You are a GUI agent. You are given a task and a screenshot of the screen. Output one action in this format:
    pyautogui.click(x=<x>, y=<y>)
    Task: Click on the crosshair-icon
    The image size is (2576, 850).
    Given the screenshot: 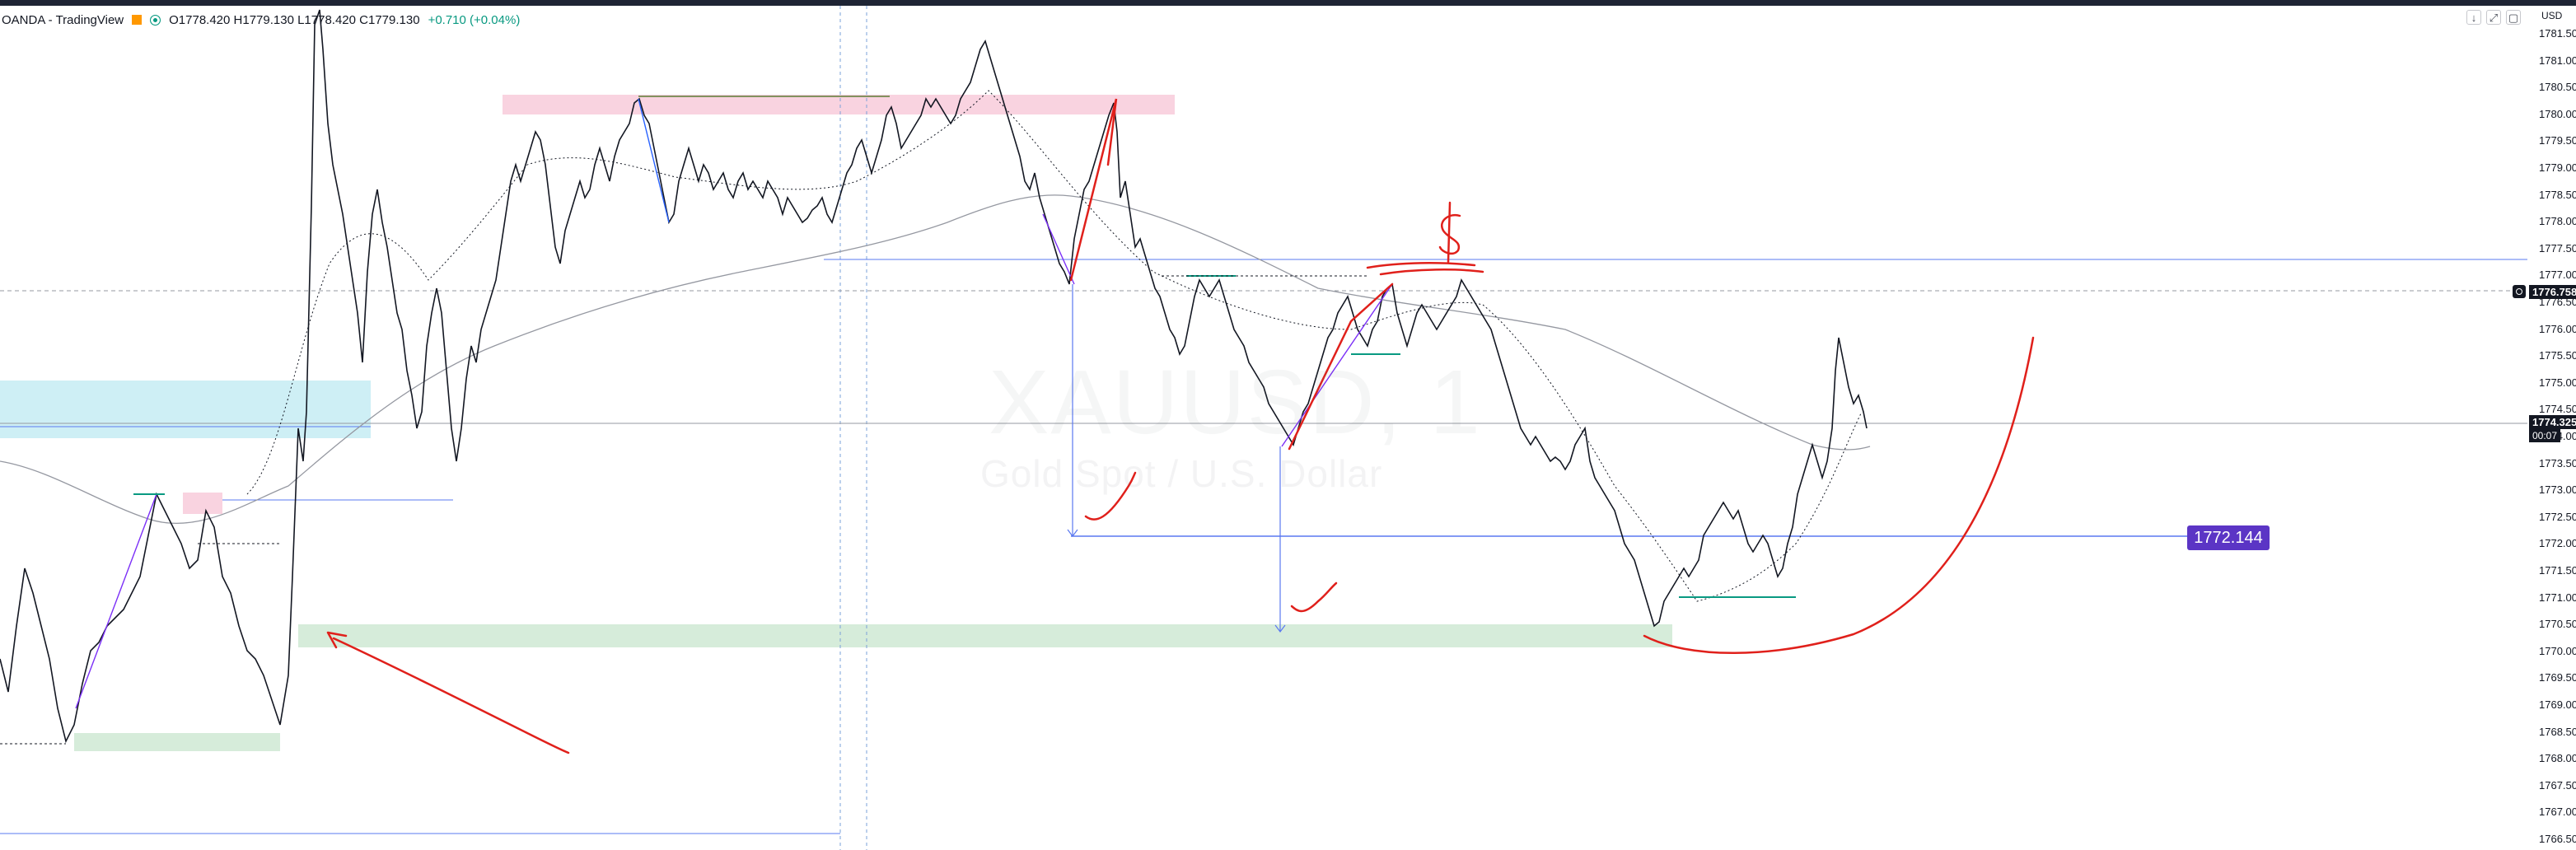 What is the action you would take?
    pyautogui.click(x=2519, y=291)
    